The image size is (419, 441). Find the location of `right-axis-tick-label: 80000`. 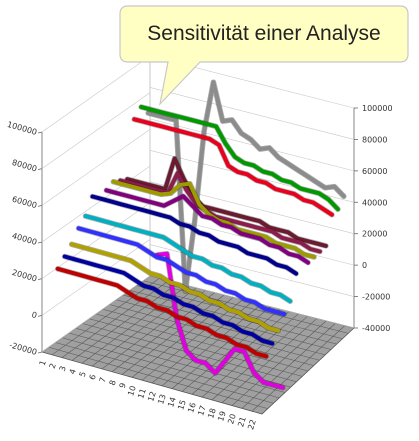

right-axis-tick-label: 80000 is located at coordinates (374, 139).